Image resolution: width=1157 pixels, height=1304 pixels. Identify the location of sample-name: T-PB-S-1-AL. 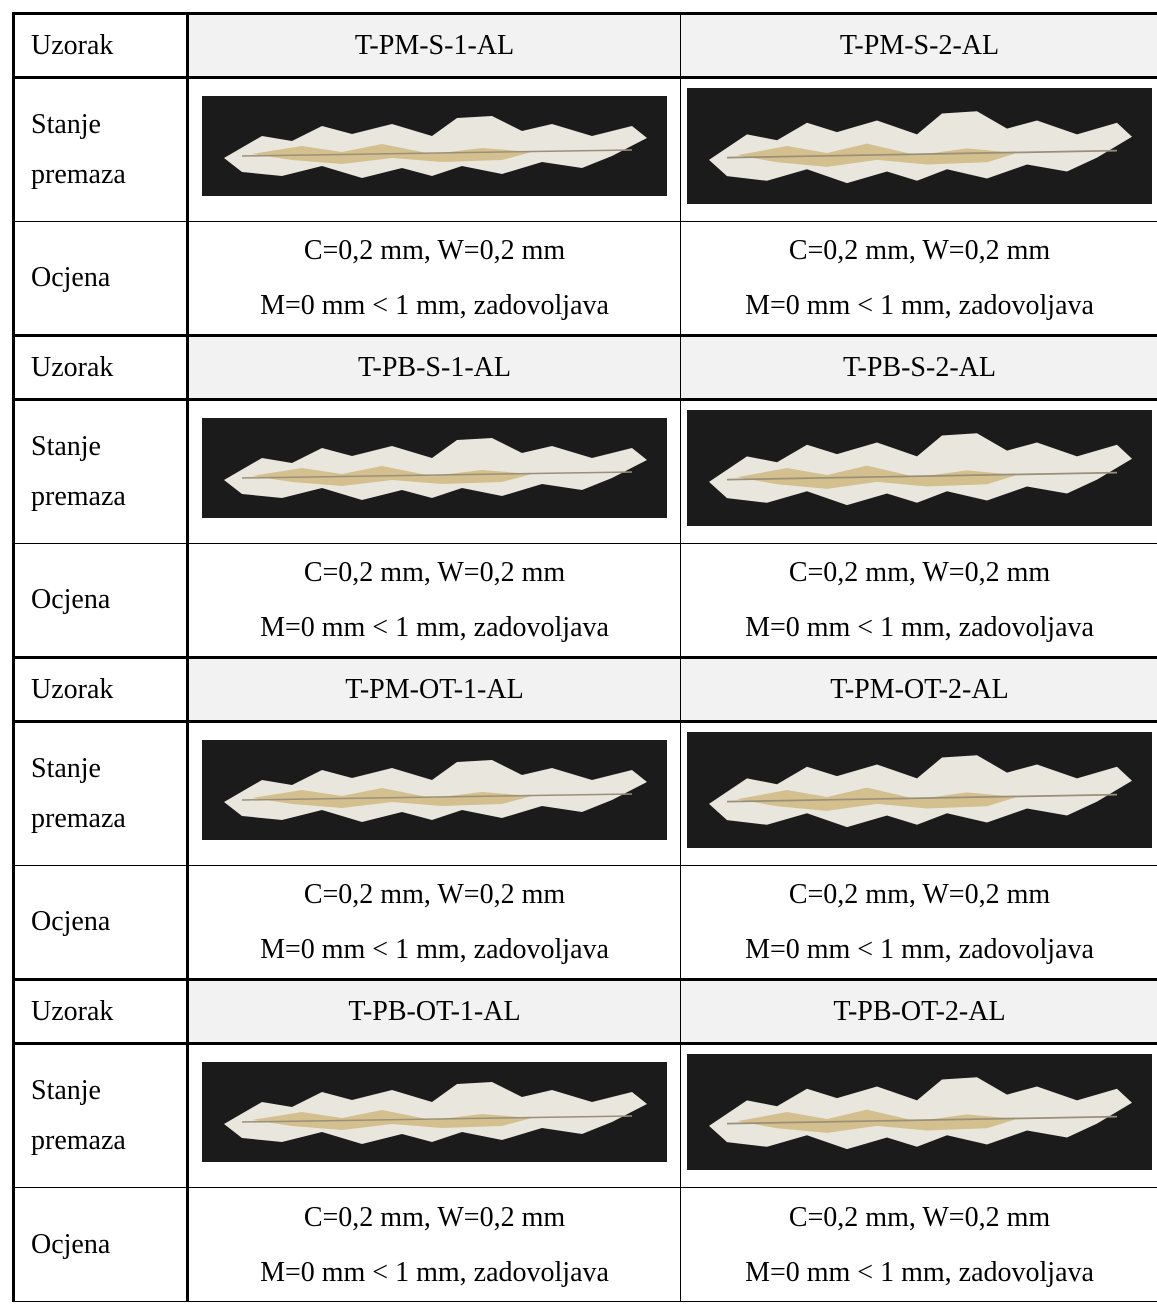
(434, 367).